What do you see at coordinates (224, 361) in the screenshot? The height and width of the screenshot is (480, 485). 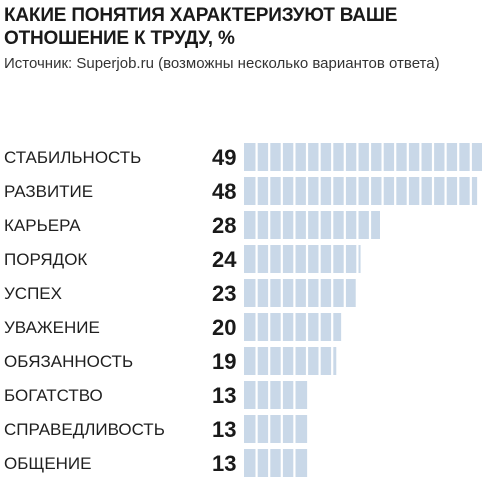 I see `value-label: 19` at bounding box center [224, 361].